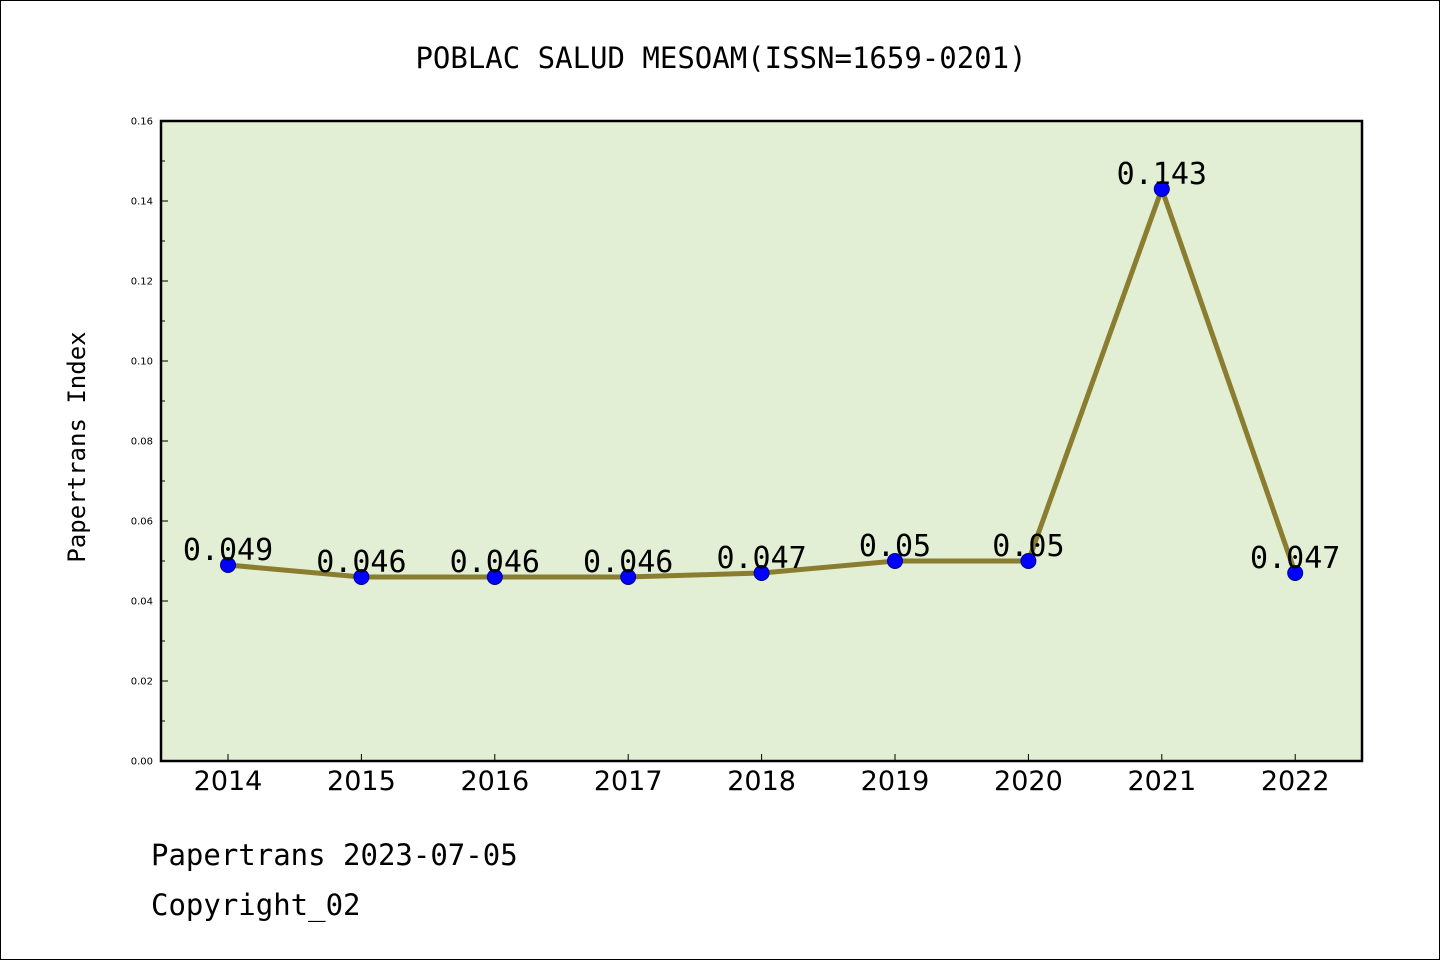 The height and width of the screenshot is (961, 1440). Describe the element at coordinates (142, 442) in the screenshot. I see `y-tick-label: 0.08` at that location.